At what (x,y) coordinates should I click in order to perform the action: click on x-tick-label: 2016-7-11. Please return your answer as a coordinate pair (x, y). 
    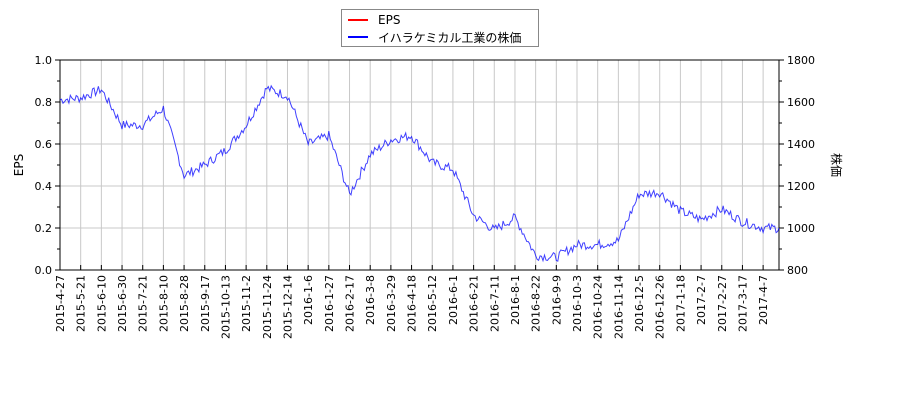
    Looking at the image, I should click on (494, 303).